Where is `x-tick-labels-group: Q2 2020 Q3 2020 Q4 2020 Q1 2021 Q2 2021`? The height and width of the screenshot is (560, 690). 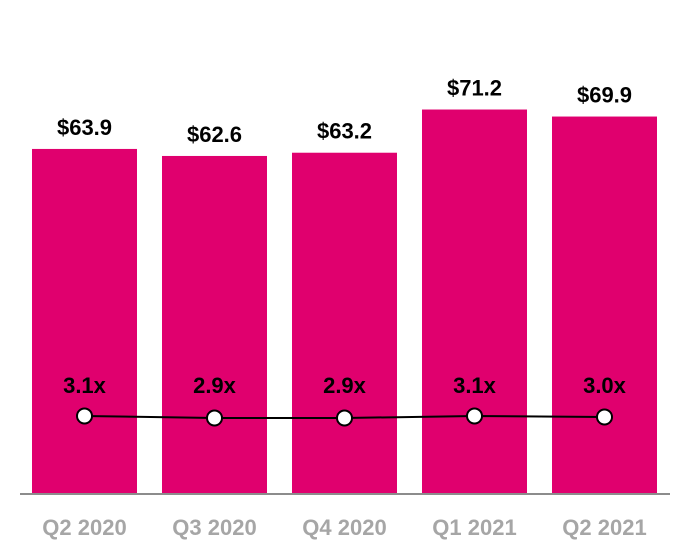 x-tick-labels-group: Q2 2020 Q3 2020 Q4 2020 Q1 2021 Q2 2021 is located at coordinates (344, 527).